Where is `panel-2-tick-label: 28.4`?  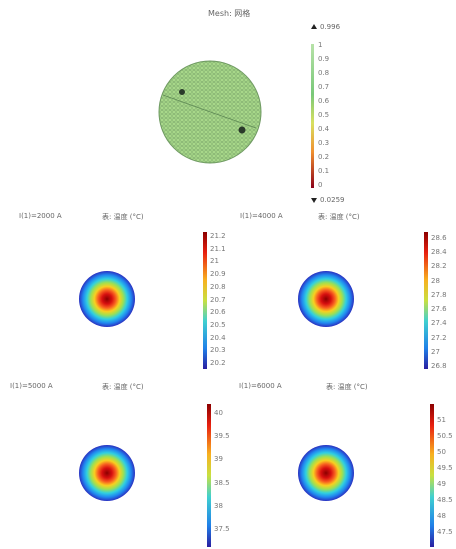
panel-2-tick-label: 28.4 is located at coordinates (439, 252).